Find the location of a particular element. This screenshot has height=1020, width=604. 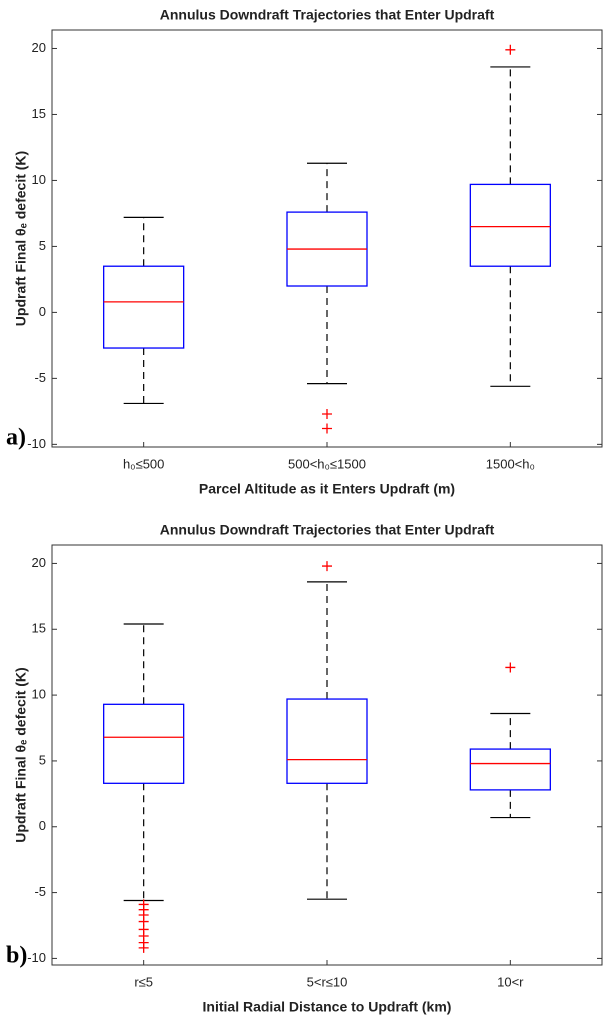

x-axis-label: Parcel Altitude as it Enters Updraft (m) is located at coordinates (327, 489).